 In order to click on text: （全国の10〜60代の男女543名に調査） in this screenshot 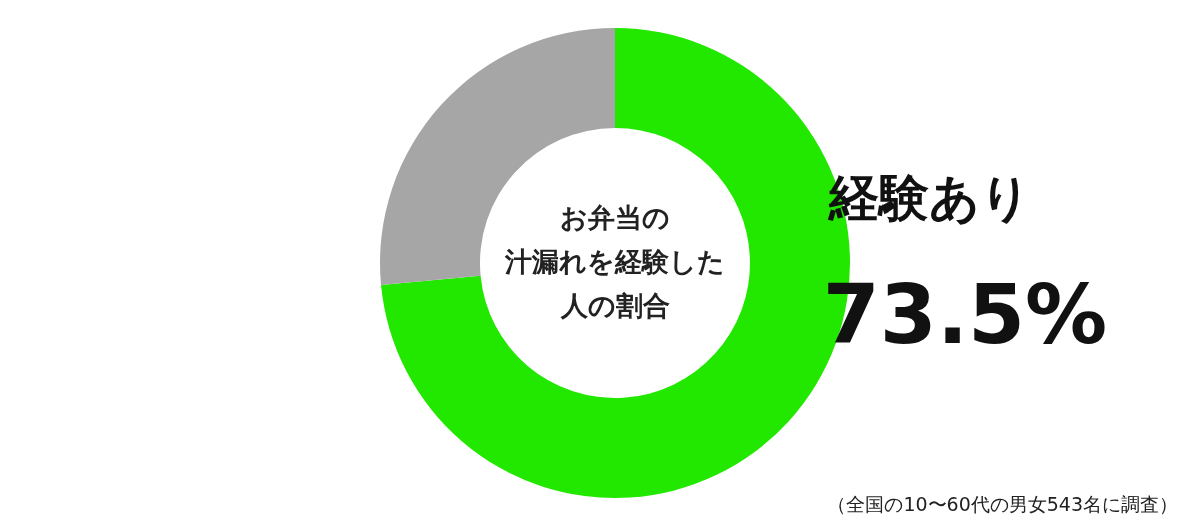, I will do `click(1002, 504)`.